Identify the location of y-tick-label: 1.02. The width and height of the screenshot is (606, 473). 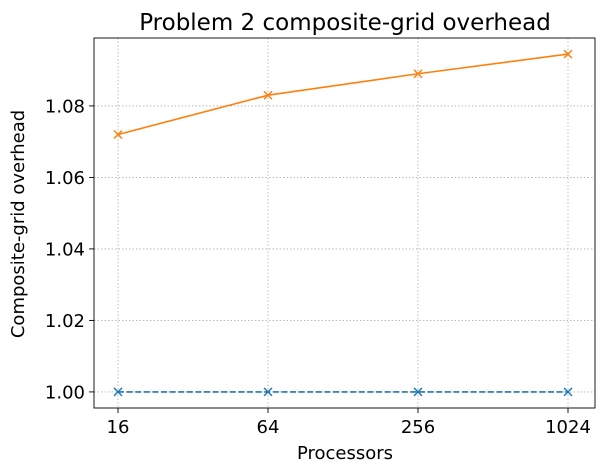
(65, 321).